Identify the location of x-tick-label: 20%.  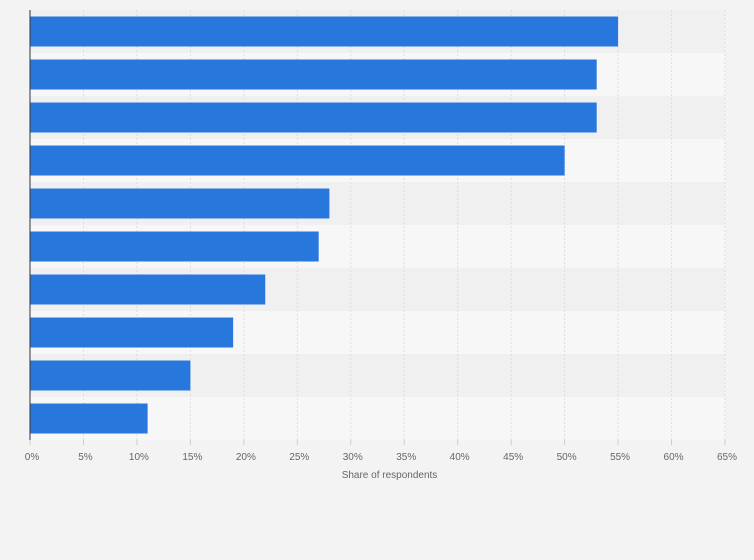
(246, 457).